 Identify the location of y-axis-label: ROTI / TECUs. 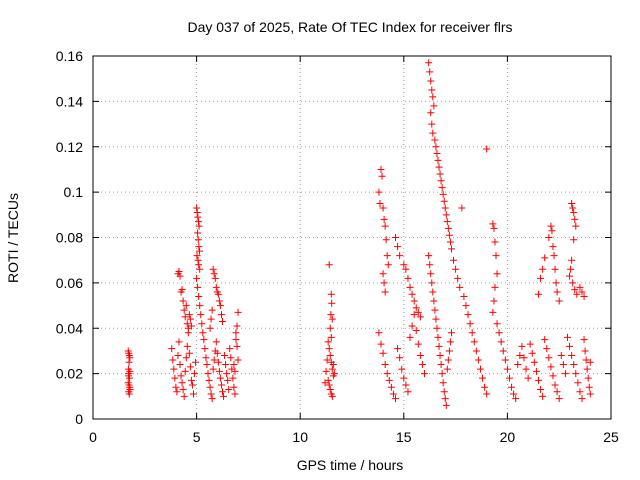
(13, 238).